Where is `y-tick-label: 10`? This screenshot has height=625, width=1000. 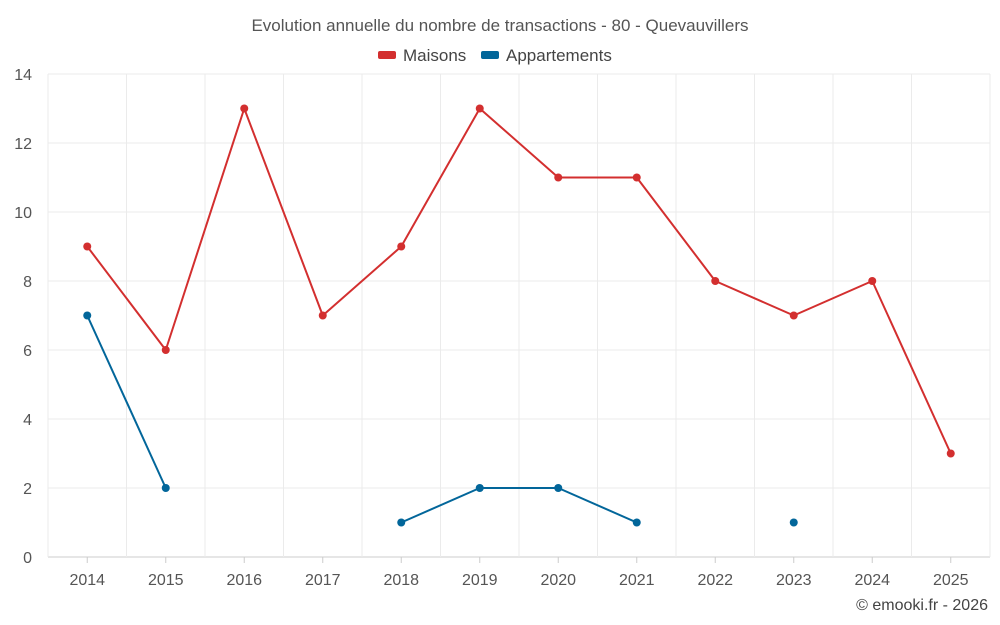
y-tick-label: 10 is located at coordinates (23, 213).